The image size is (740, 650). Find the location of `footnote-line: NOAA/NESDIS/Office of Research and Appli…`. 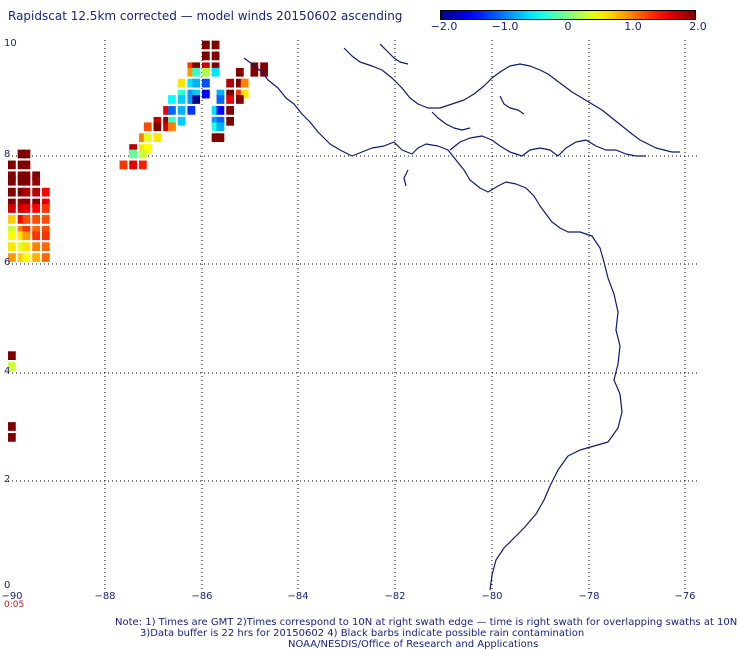

footnote-line: NOAA/NESDIS/Office of Research and Appli… is located at coordinates (413, 644).